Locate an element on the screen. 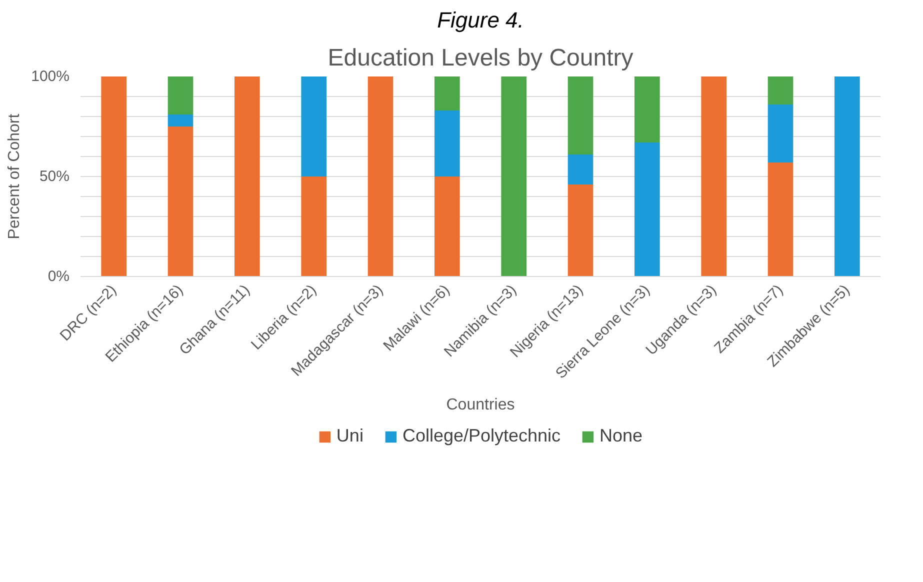  legend-label: None is located at coordinates (621, 436).